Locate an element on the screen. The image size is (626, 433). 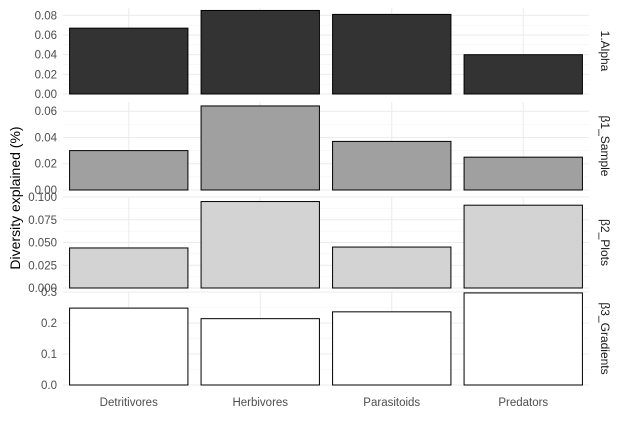
y-tick-label: 0.100 is located at coordinates (42, 198).